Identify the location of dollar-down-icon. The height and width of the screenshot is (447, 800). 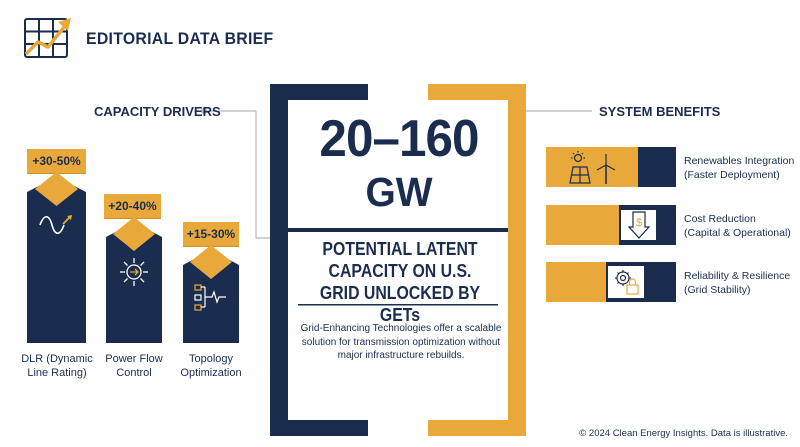
(639, 225).